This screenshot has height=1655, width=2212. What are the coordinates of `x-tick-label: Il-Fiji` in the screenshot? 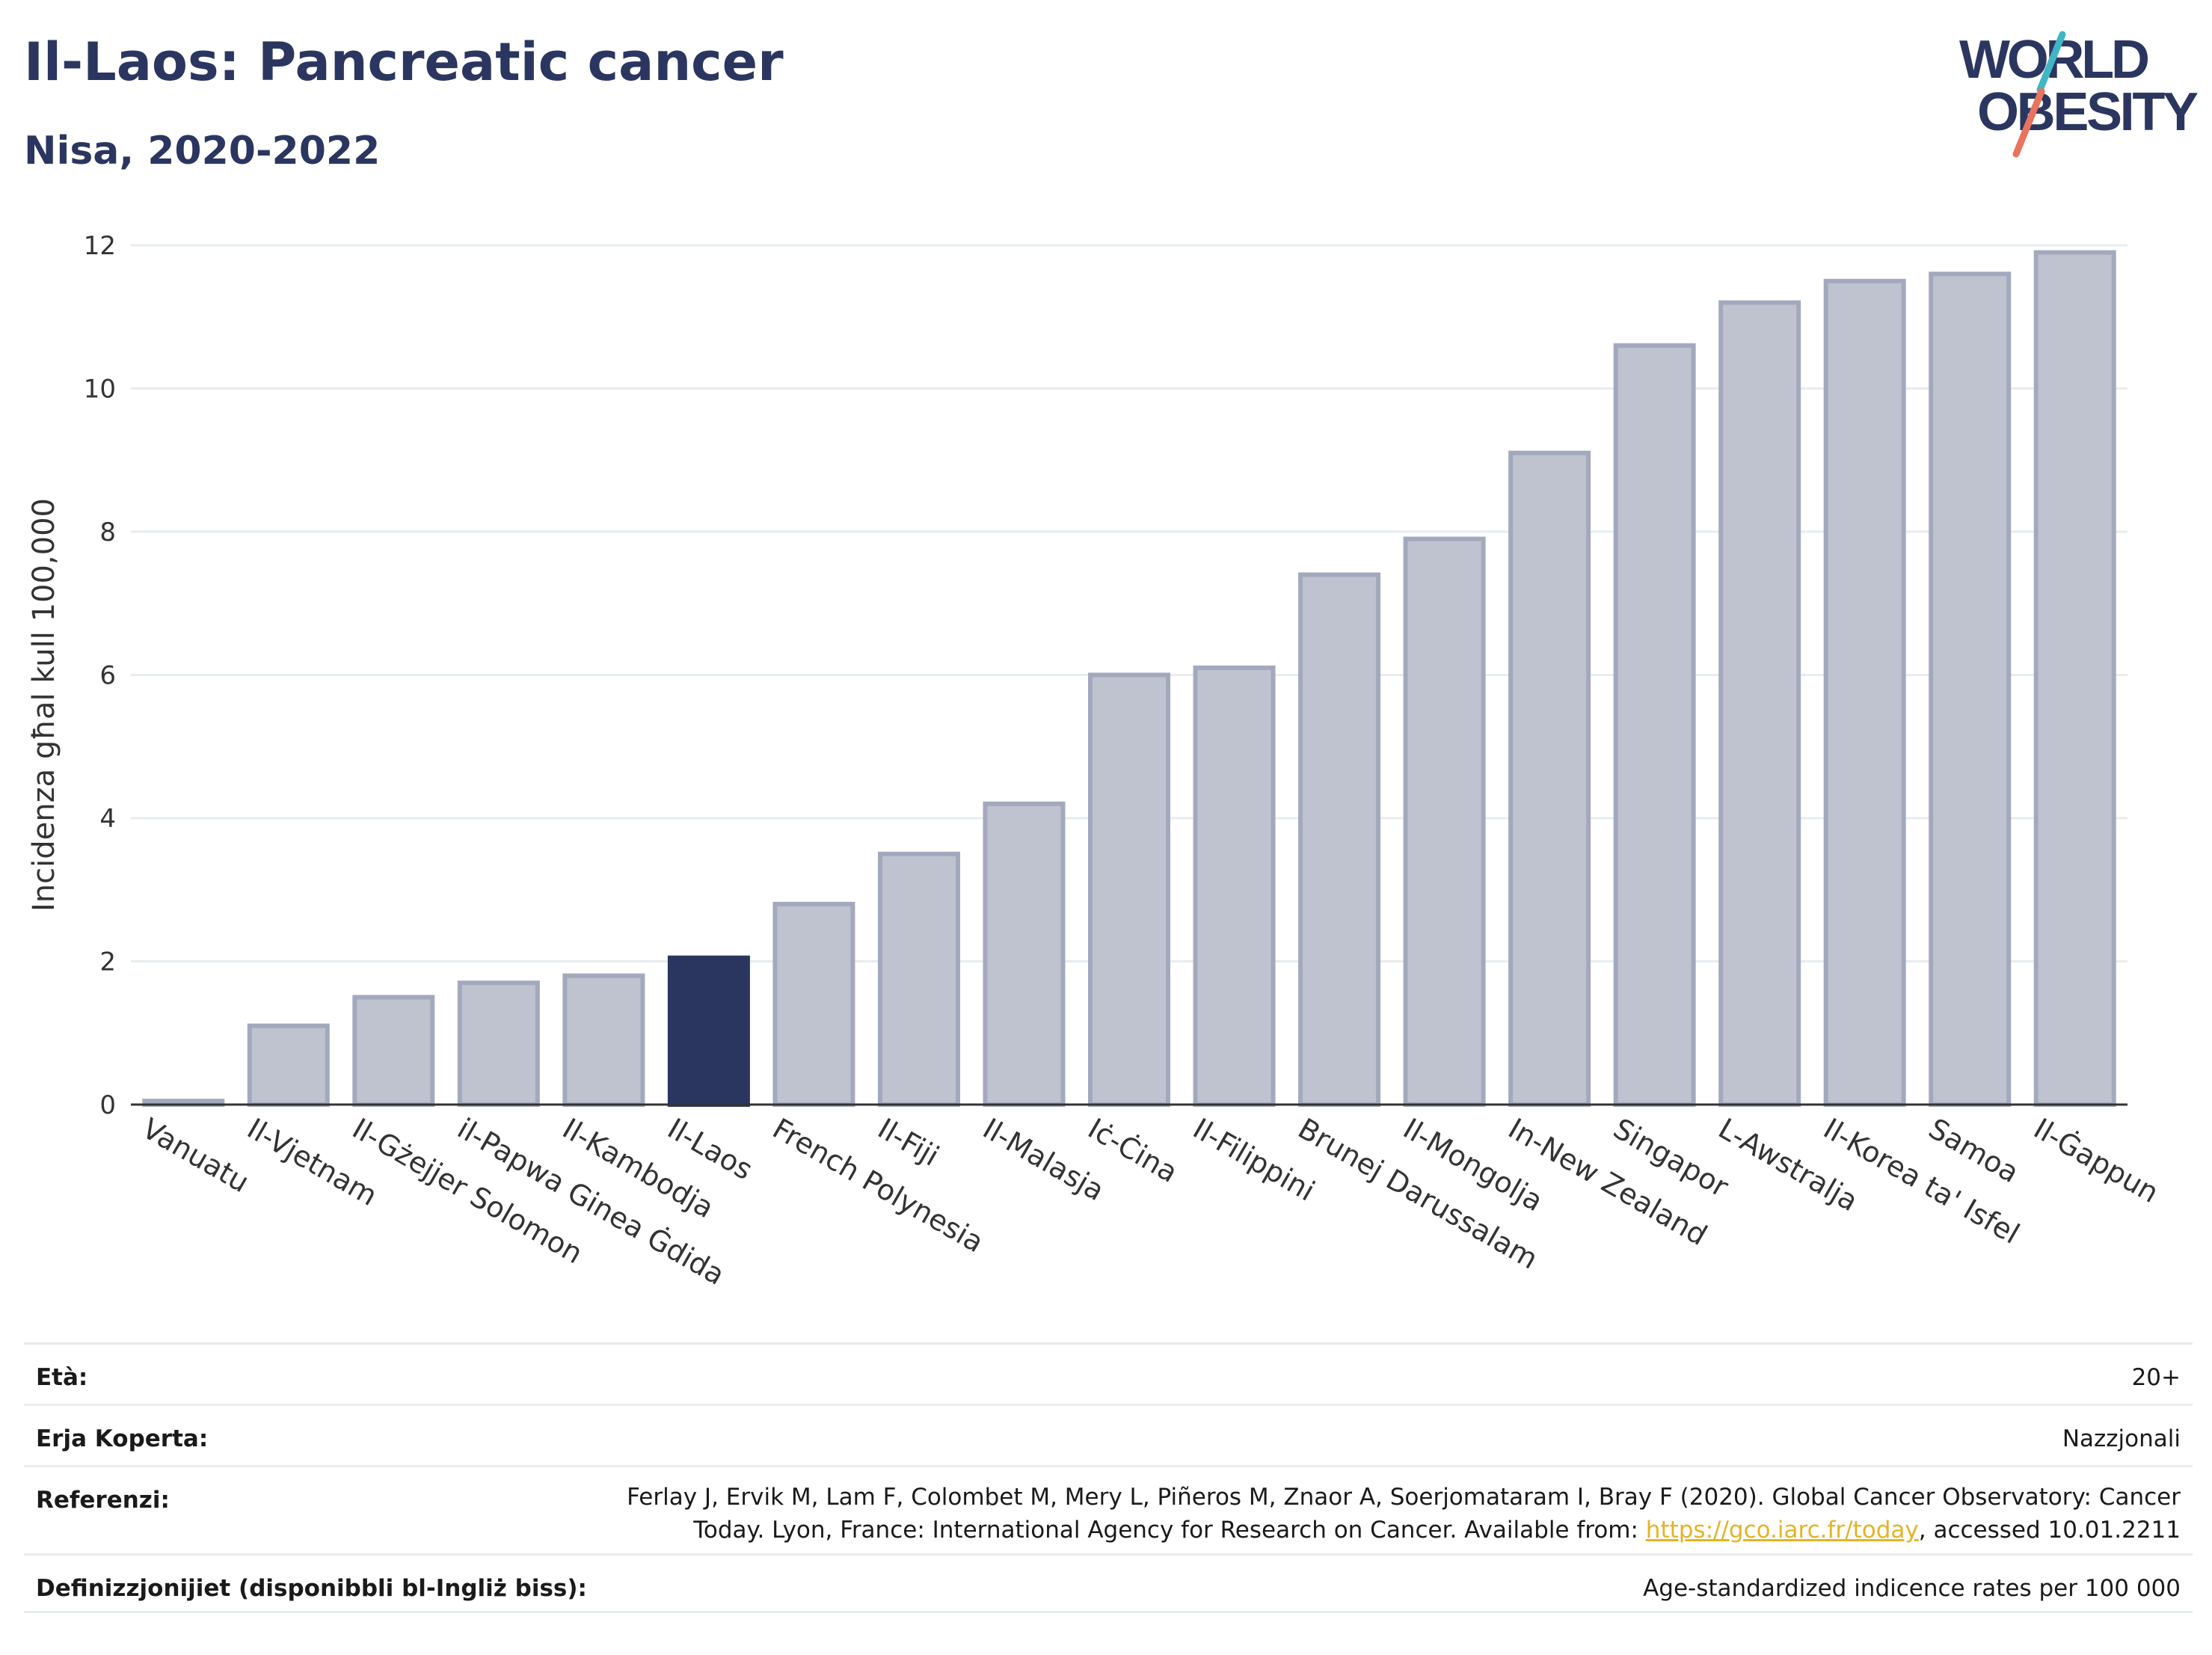 It's located at (908, 1142).